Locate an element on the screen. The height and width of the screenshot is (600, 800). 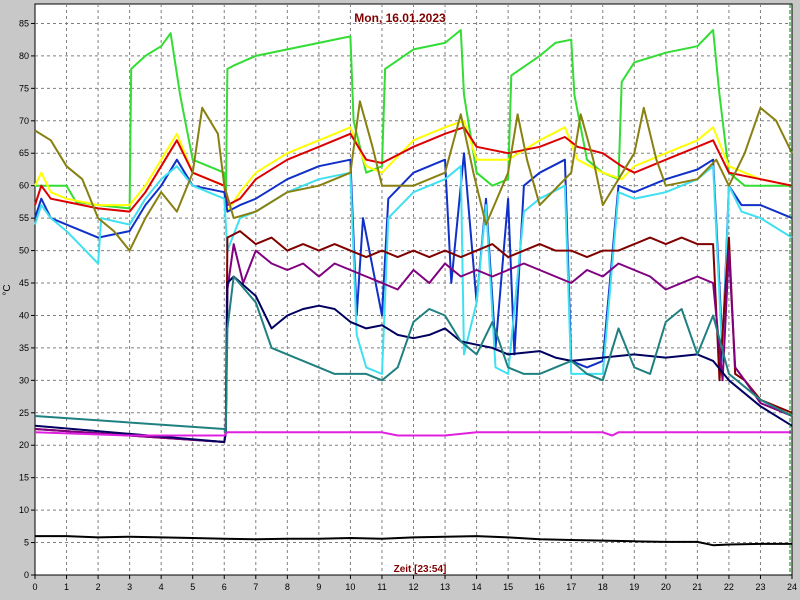
x-tick-label: 5 is located at coordinates (192, 587).